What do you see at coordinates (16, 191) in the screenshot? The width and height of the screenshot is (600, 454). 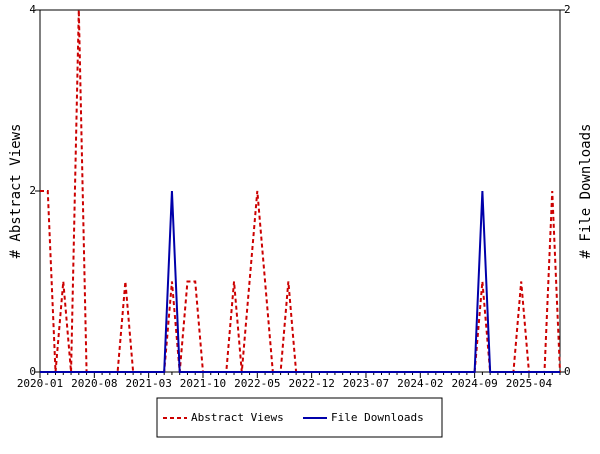 I see `y-axis-label: # Abstract Views` at bounding box center [16, 191].